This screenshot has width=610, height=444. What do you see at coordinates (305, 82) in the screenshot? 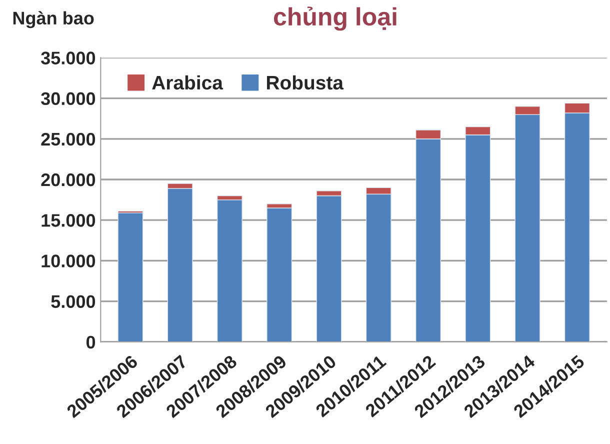
I see `legend-label: Robusta` at bounding box center [305, 82].